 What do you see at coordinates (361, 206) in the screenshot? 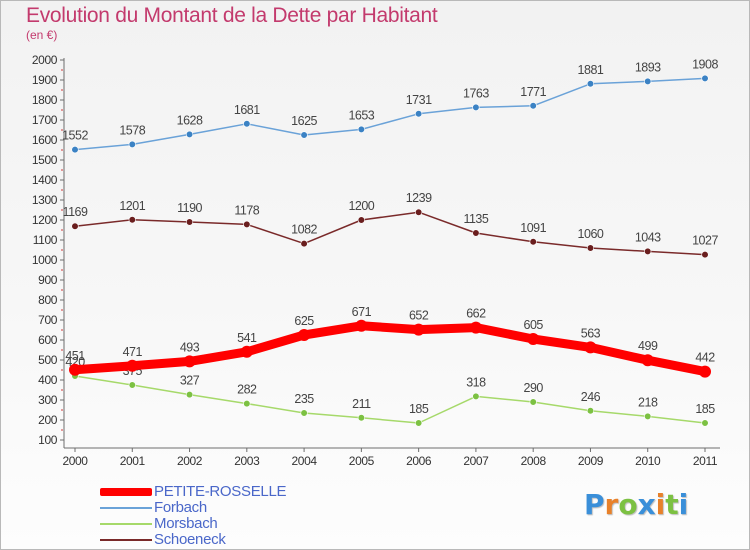
I see `data-label-schoeneck: 1200` at bounding box center [361, 206].